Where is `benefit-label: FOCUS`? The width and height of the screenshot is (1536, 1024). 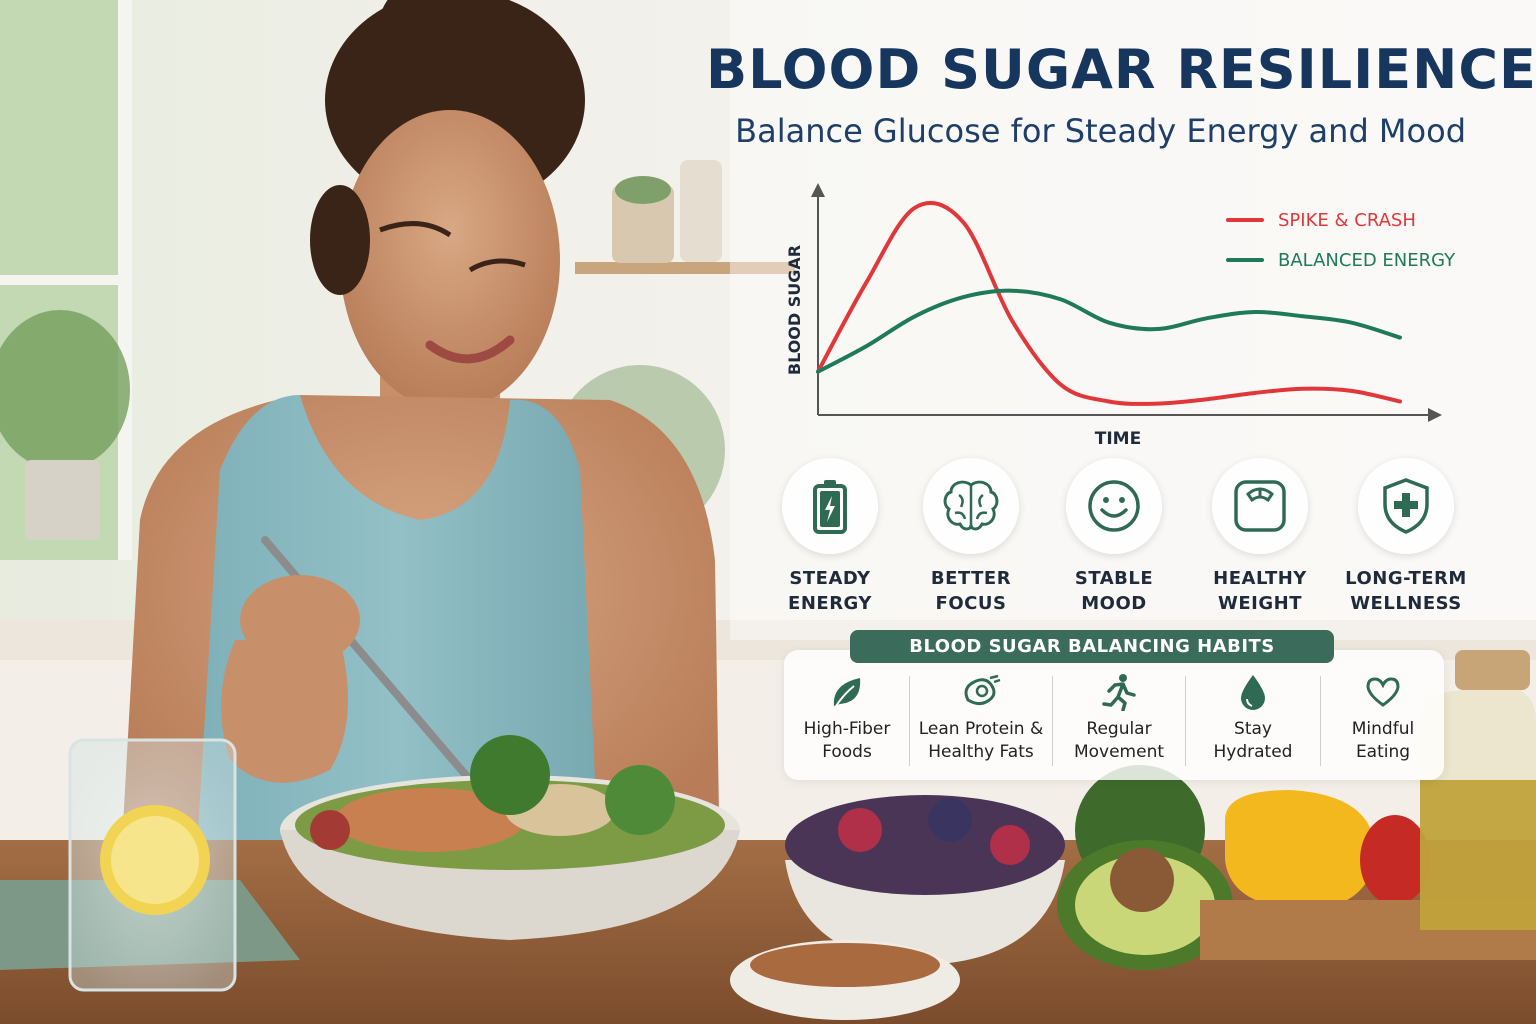 benefit-label: FOCUS is located at coordinates (971, 603).